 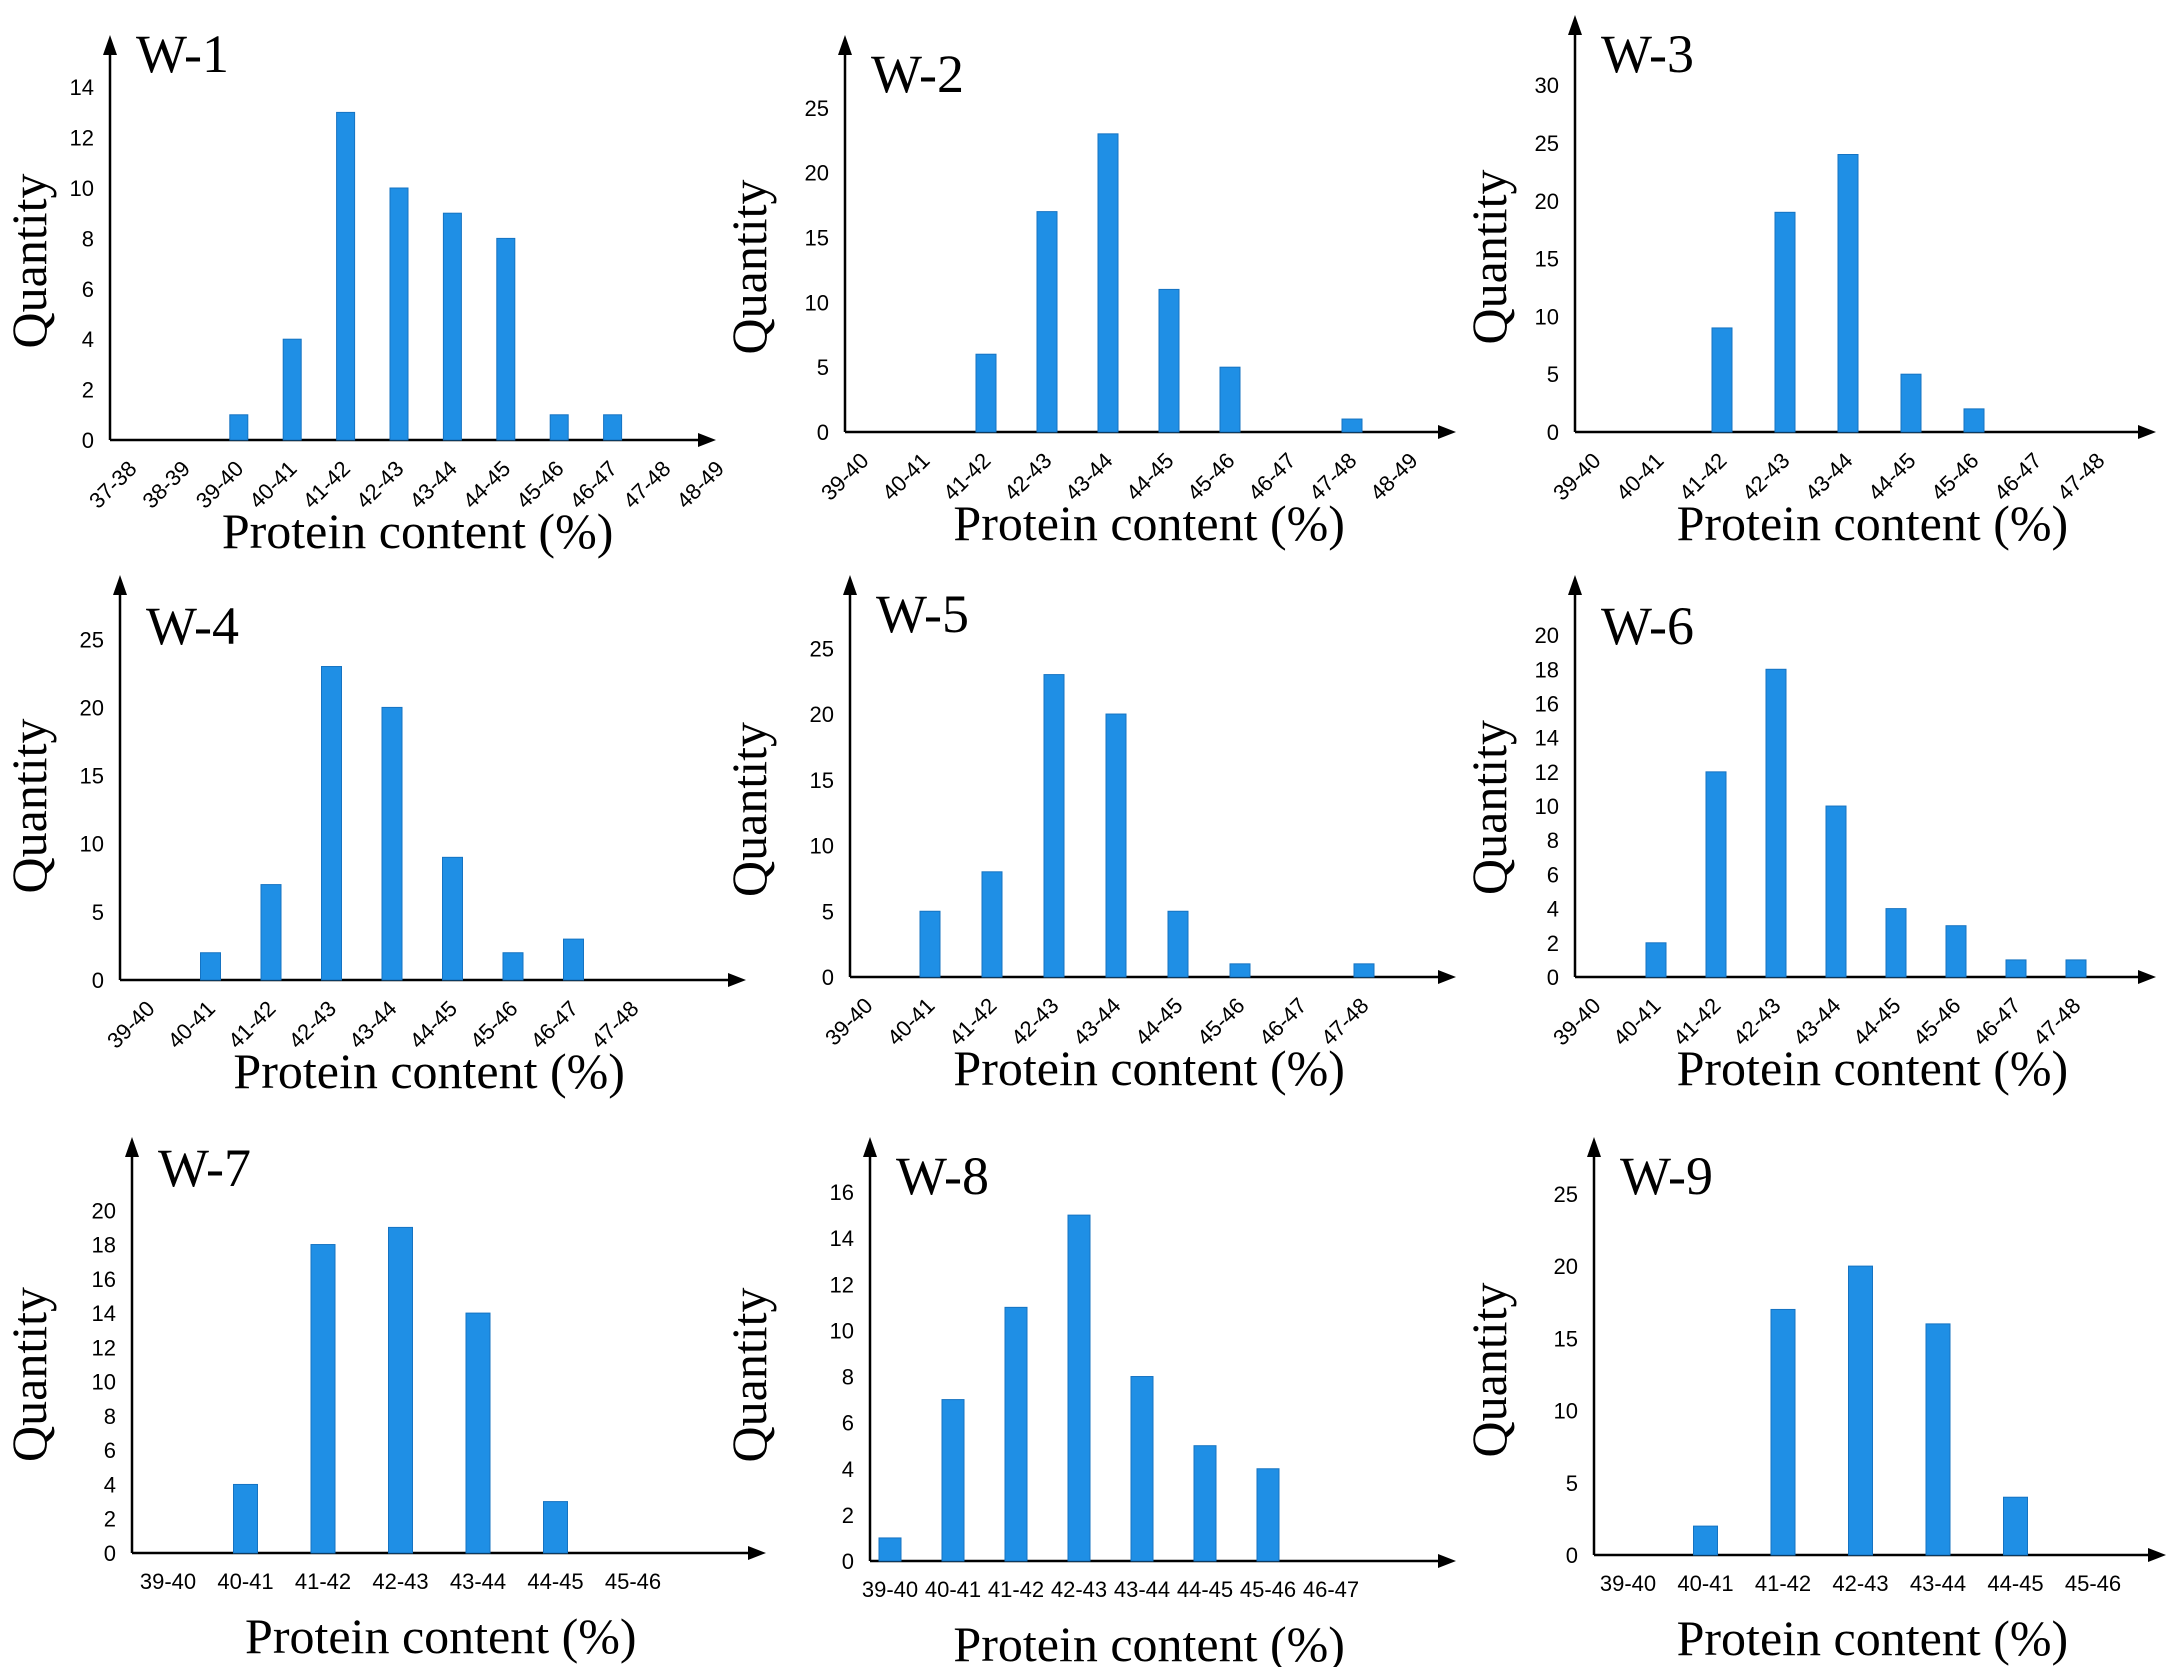 I want to click on chart-title: W-2, so click(x=917, y=74).